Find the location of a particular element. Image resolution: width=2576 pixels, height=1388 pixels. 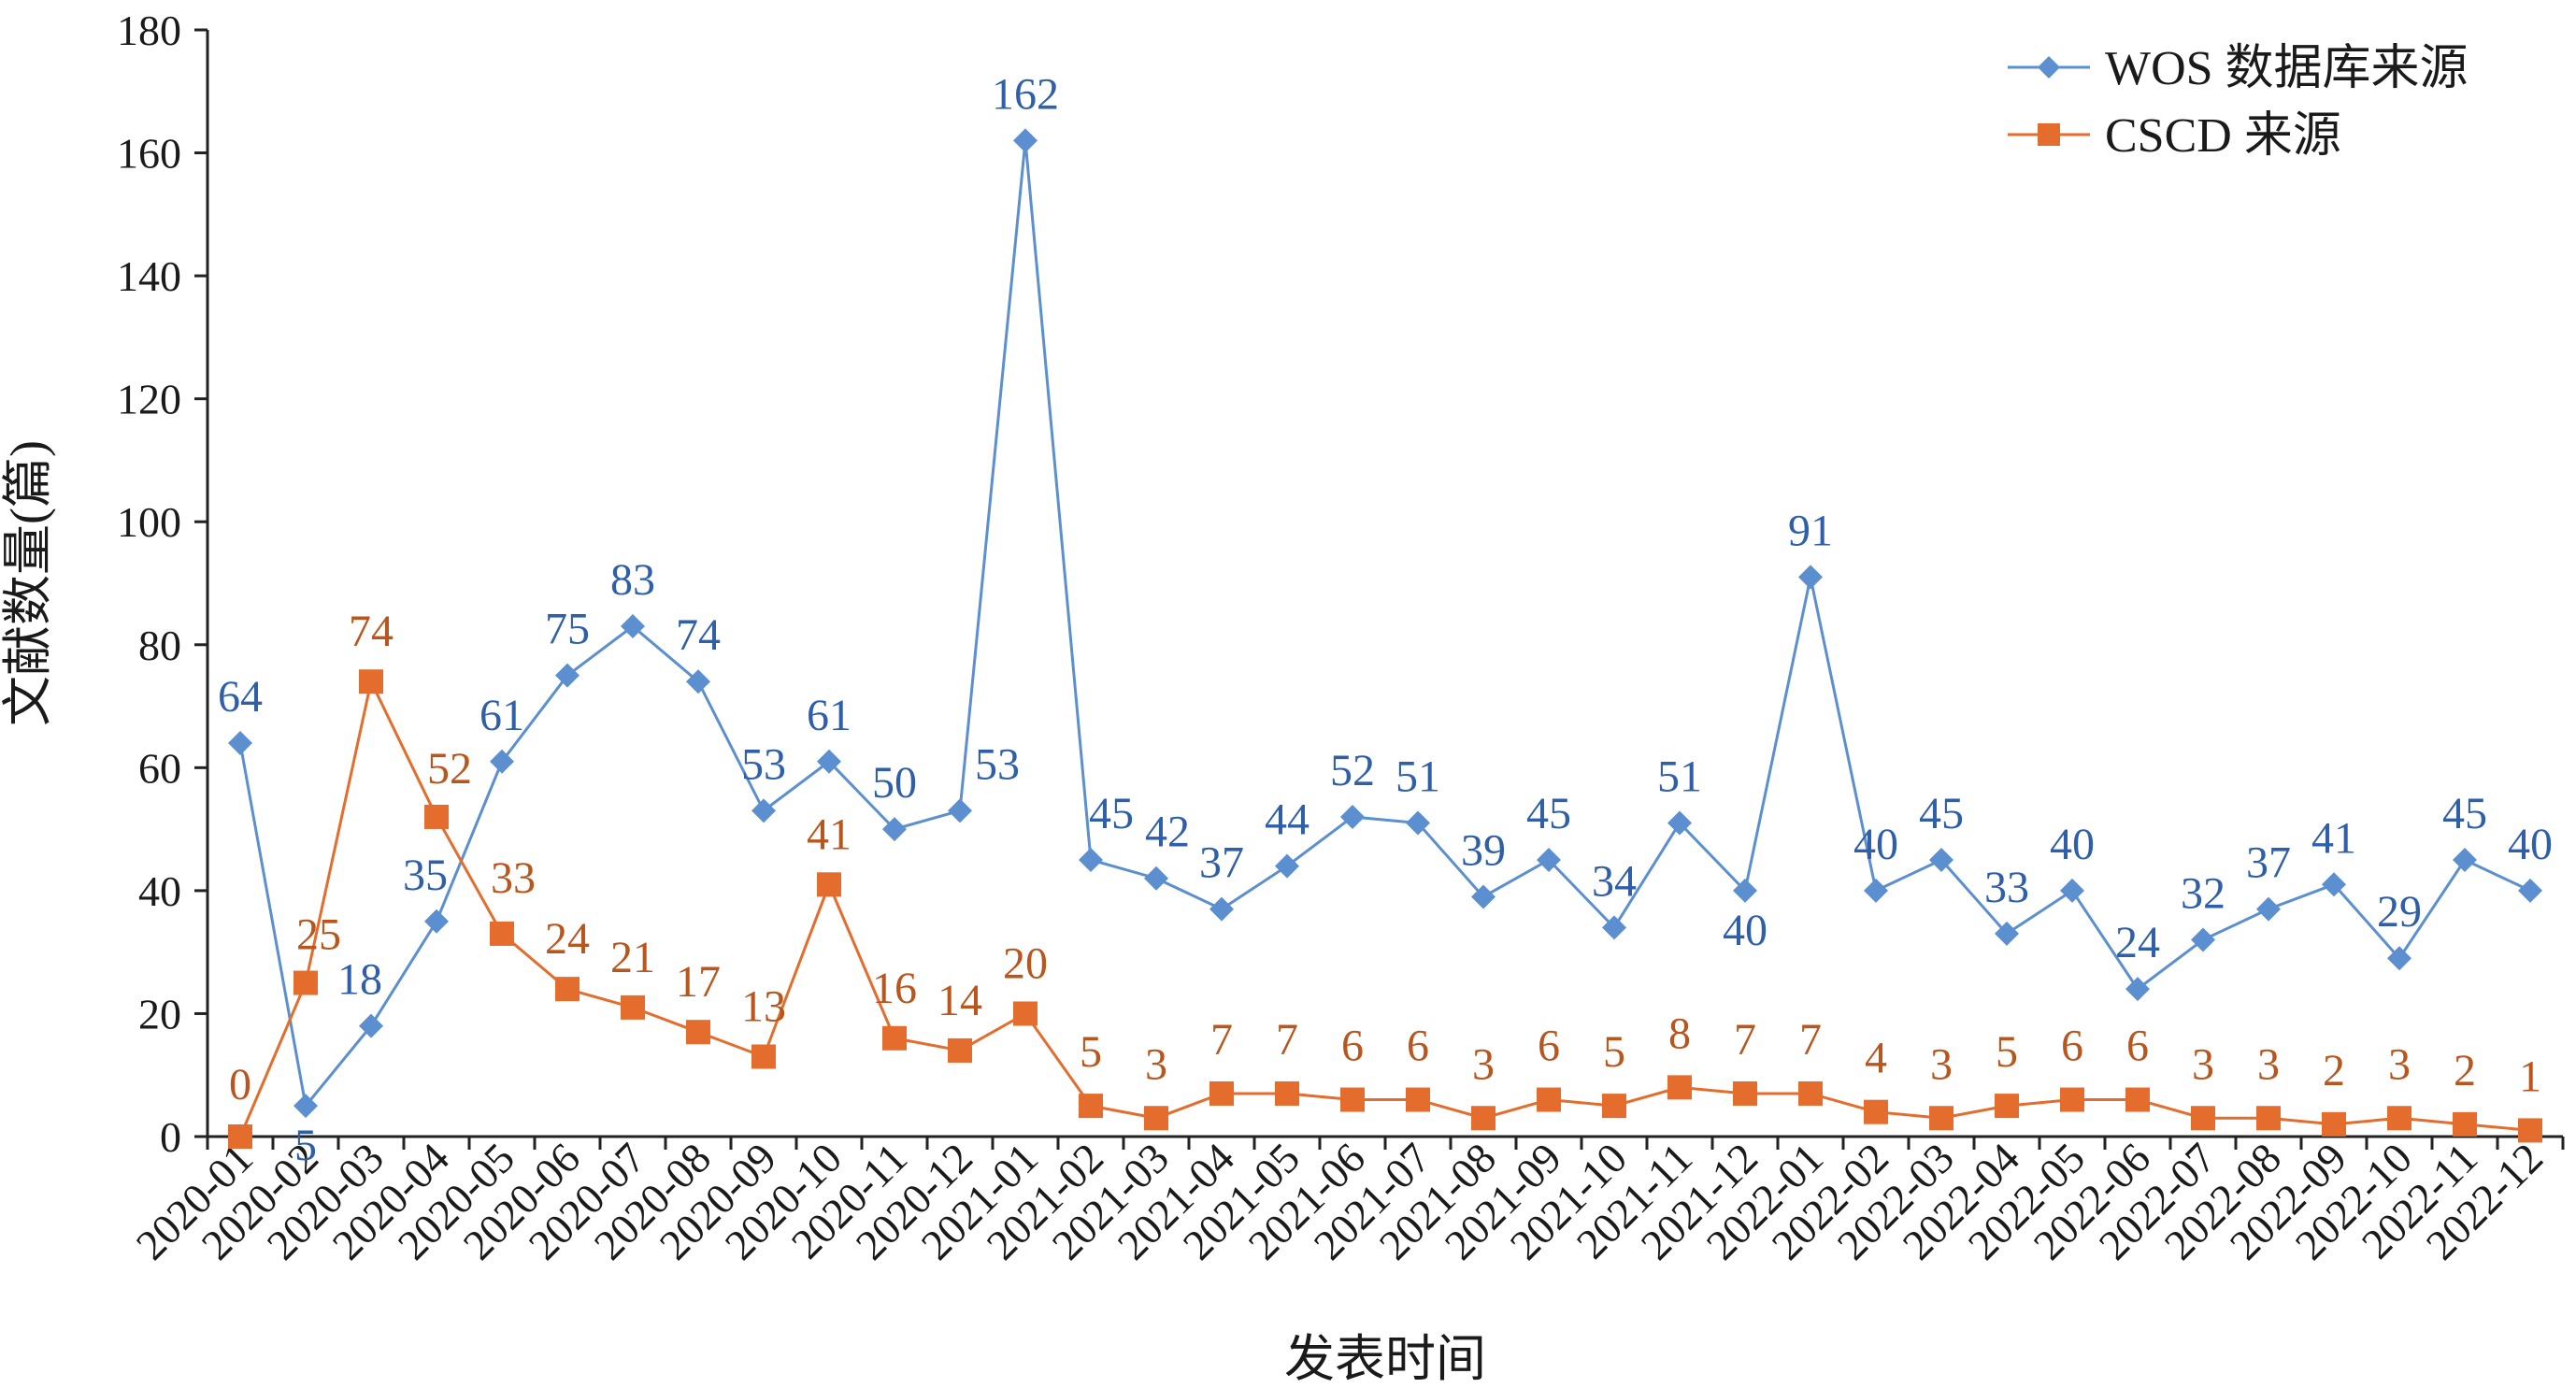

legend-label-wos: WOS 数据库来源 is located at coordinates (2287, 69).